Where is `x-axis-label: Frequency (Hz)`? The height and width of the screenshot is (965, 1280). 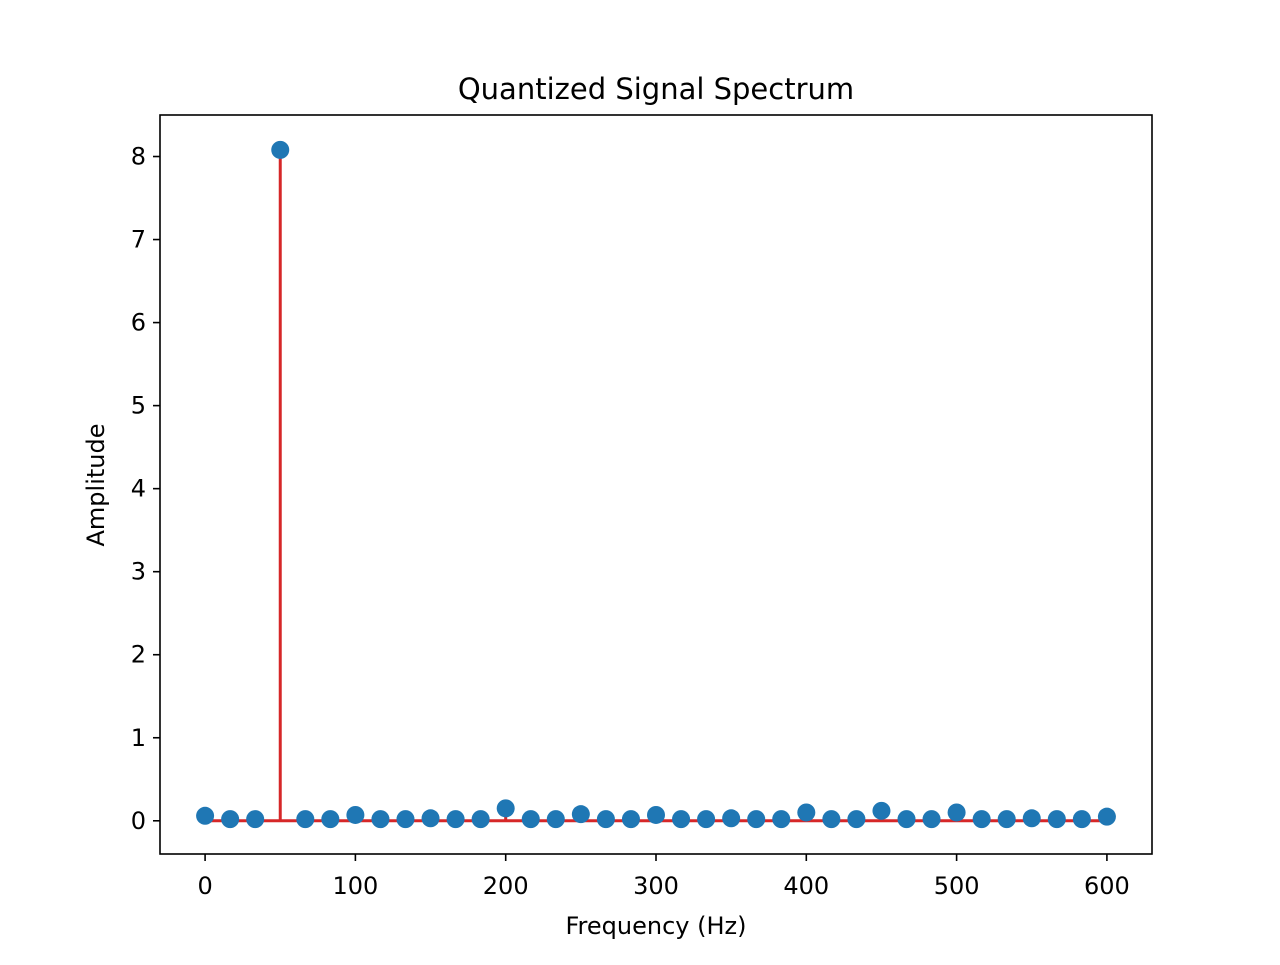 x-axis-label: Frequency (Hz) is located at coordinates (656, 926).